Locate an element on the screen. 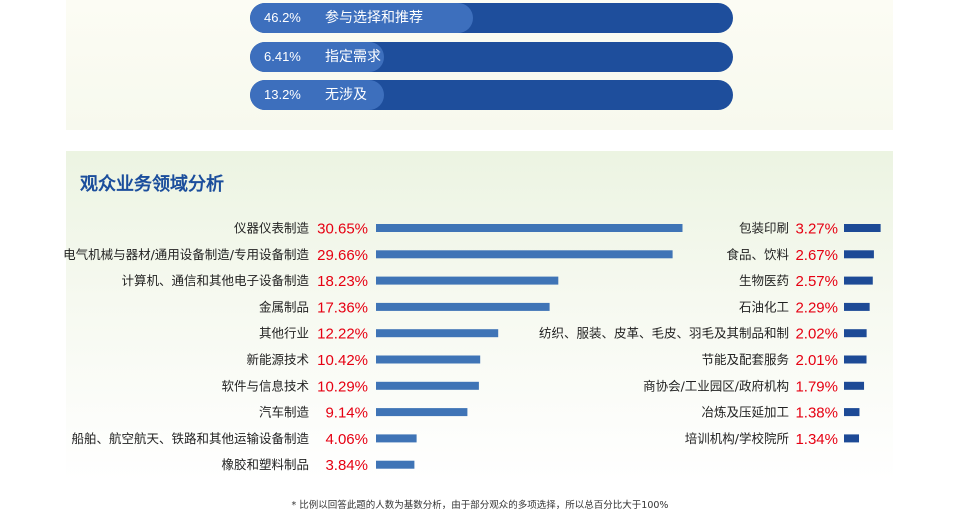  top-bar-label: 参与选择和推荐 is located at coordinates (374, 18).